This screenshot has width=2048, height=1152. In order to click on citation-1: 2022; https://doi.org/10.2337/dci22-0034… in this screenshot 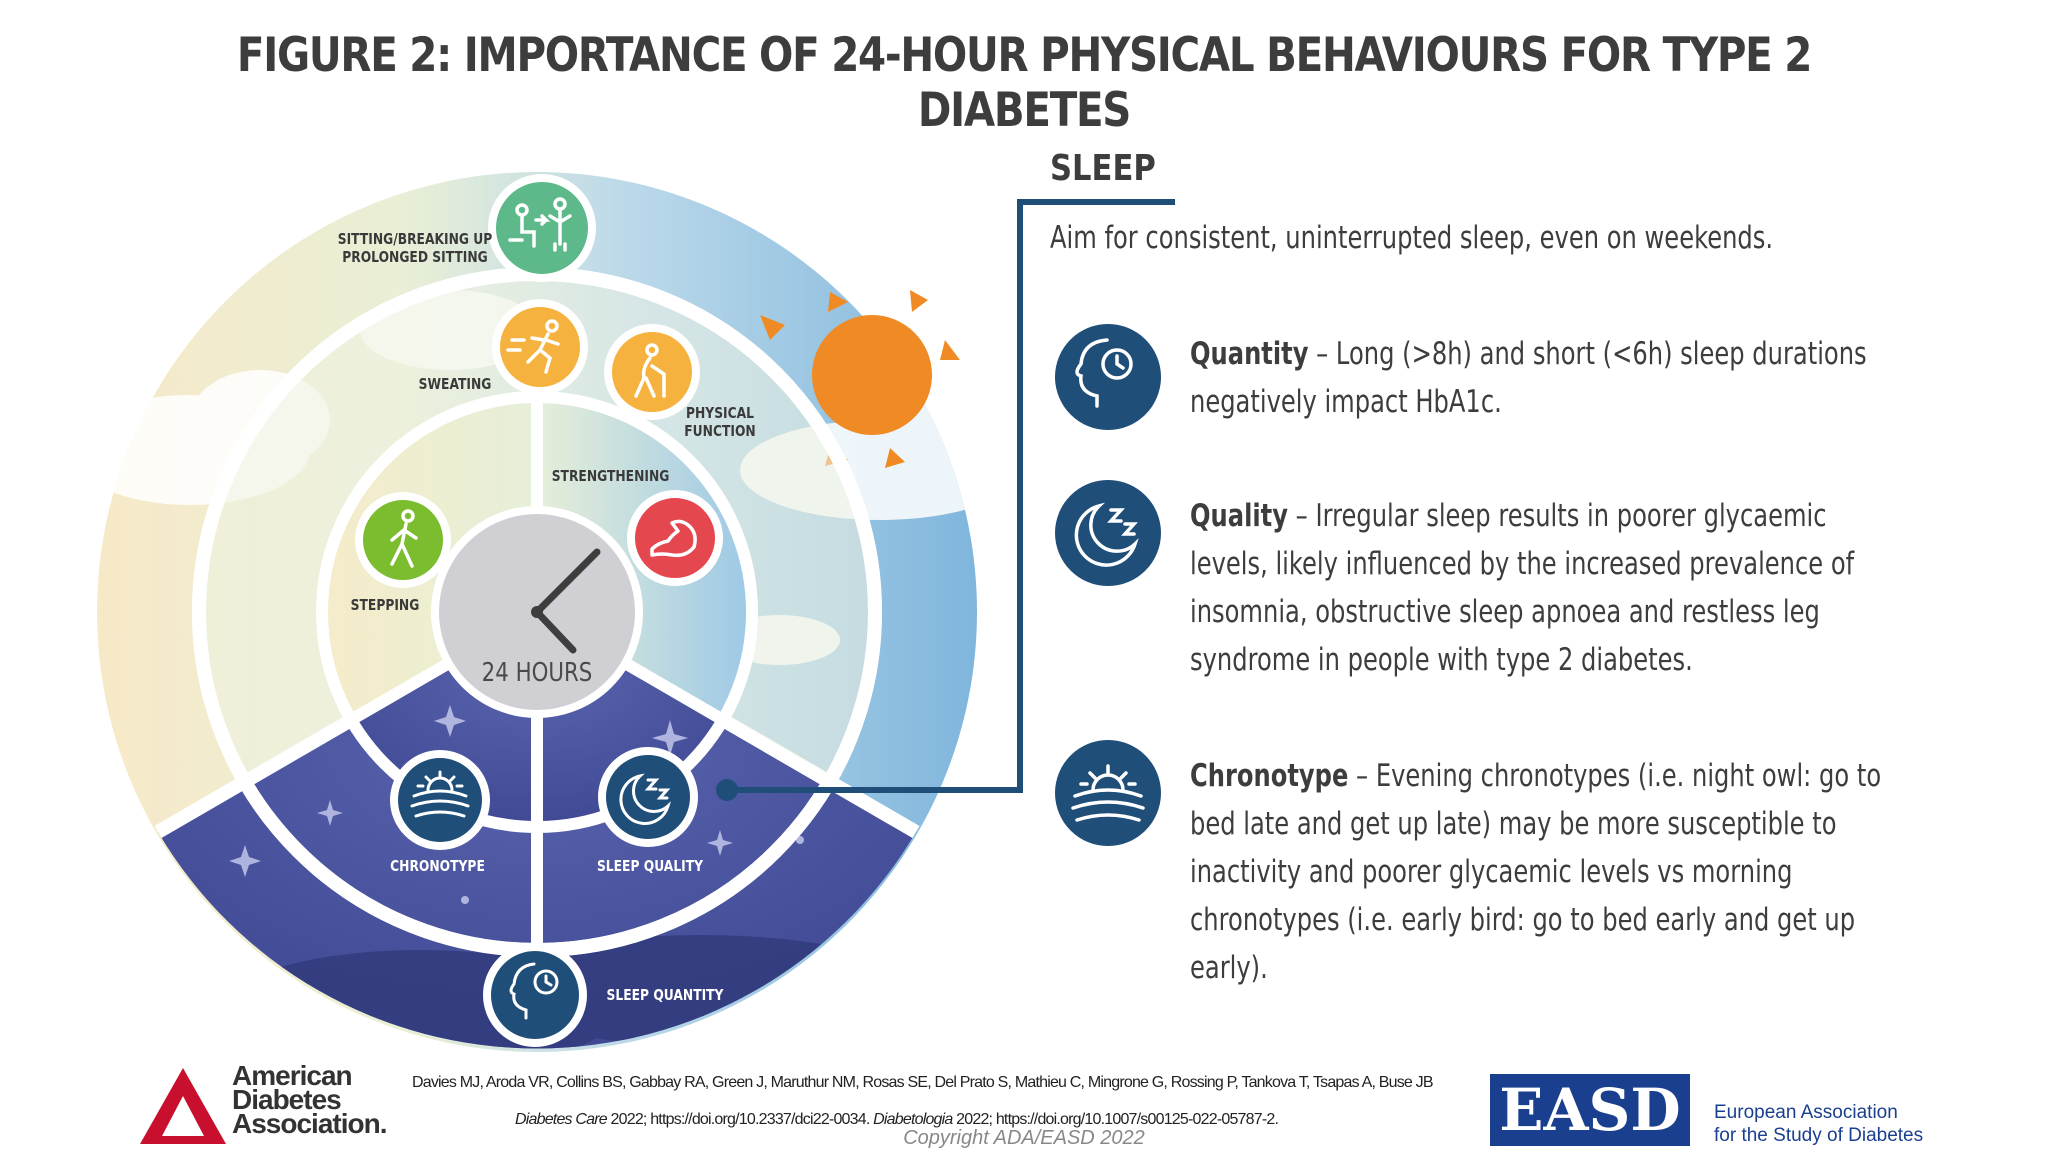, I will do `click(740, 1119)`.